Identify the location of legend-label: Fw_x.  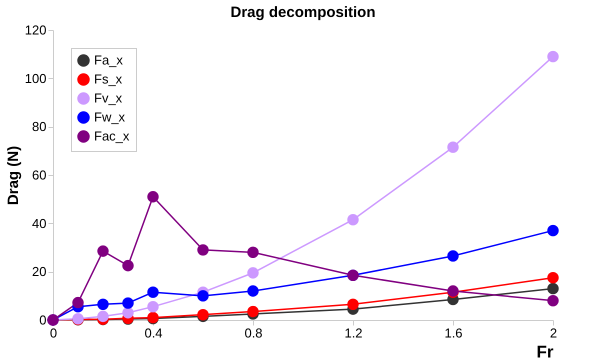
(110, 117).